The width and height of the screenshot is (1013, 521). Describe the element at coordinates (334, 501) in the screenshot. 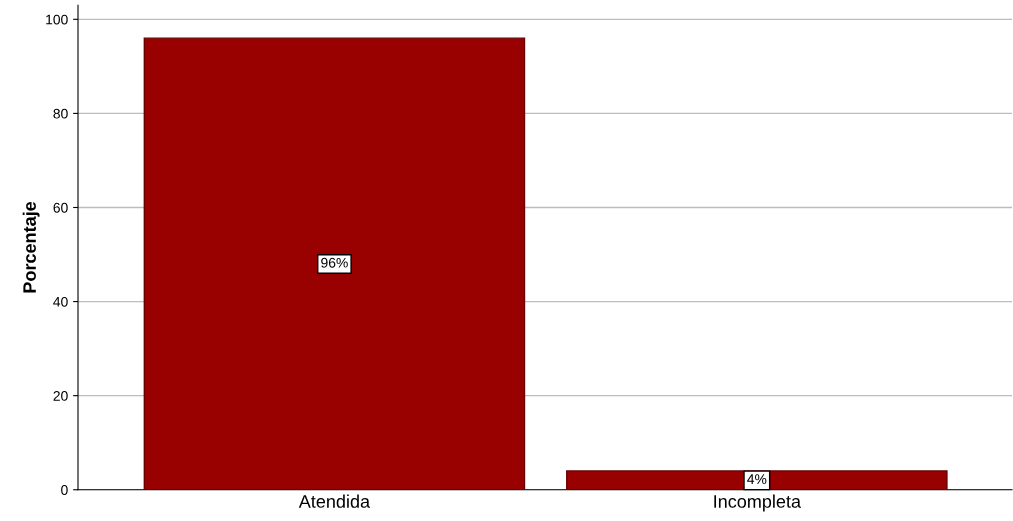

I see `x-tick-label: Atendida` at that location.